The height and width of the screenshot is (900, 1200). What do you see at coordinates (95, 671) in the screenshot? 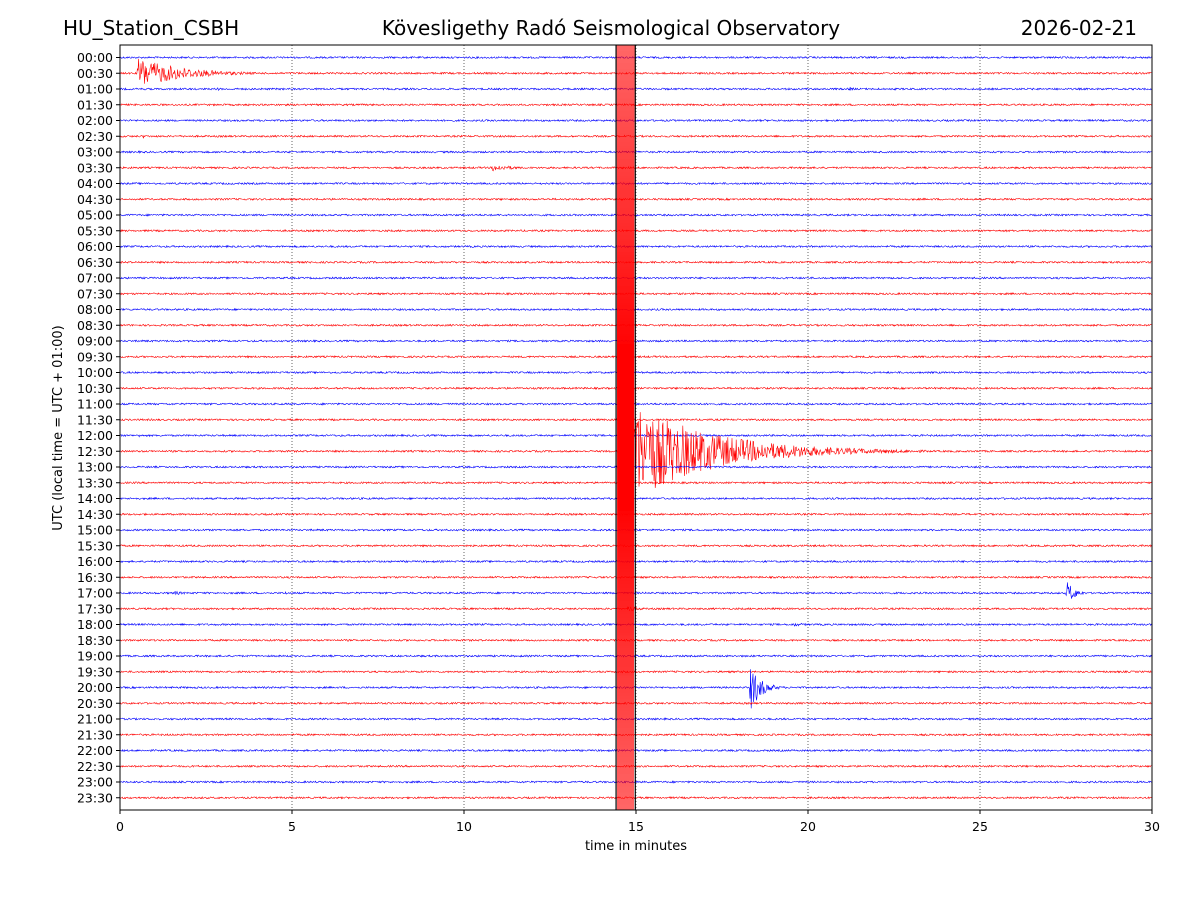
I see `row-label-19:30: 19:30` at bounding box center [95, 671].